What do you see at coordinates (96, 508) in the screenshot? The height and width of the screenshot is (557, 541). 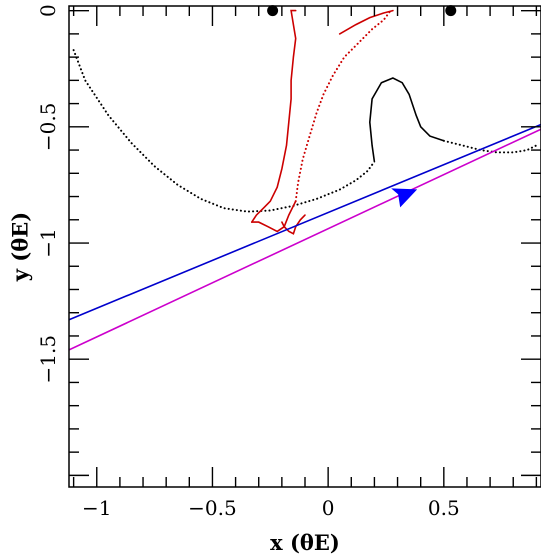 I see `x-tick-label: −1` at bounding box center [96, 508].